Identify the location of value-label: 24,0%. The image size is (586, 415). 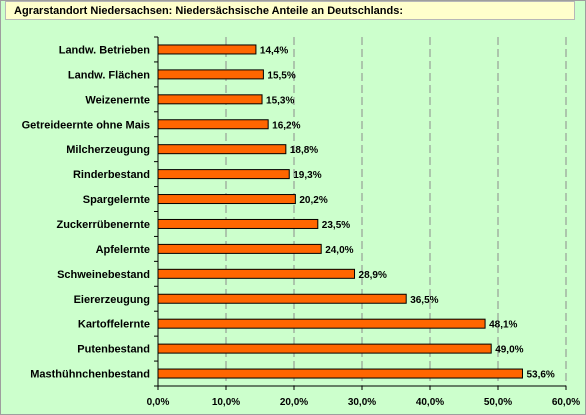
(339, 250).